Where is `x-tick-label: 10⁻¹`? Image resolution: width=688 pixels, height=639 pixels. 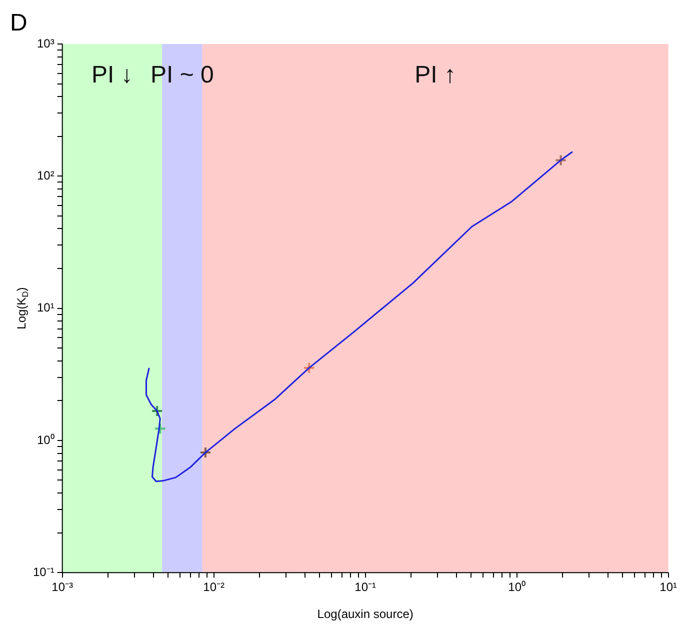
x-tick-label: 10⁻¹ is located at coordinates (365, 587).